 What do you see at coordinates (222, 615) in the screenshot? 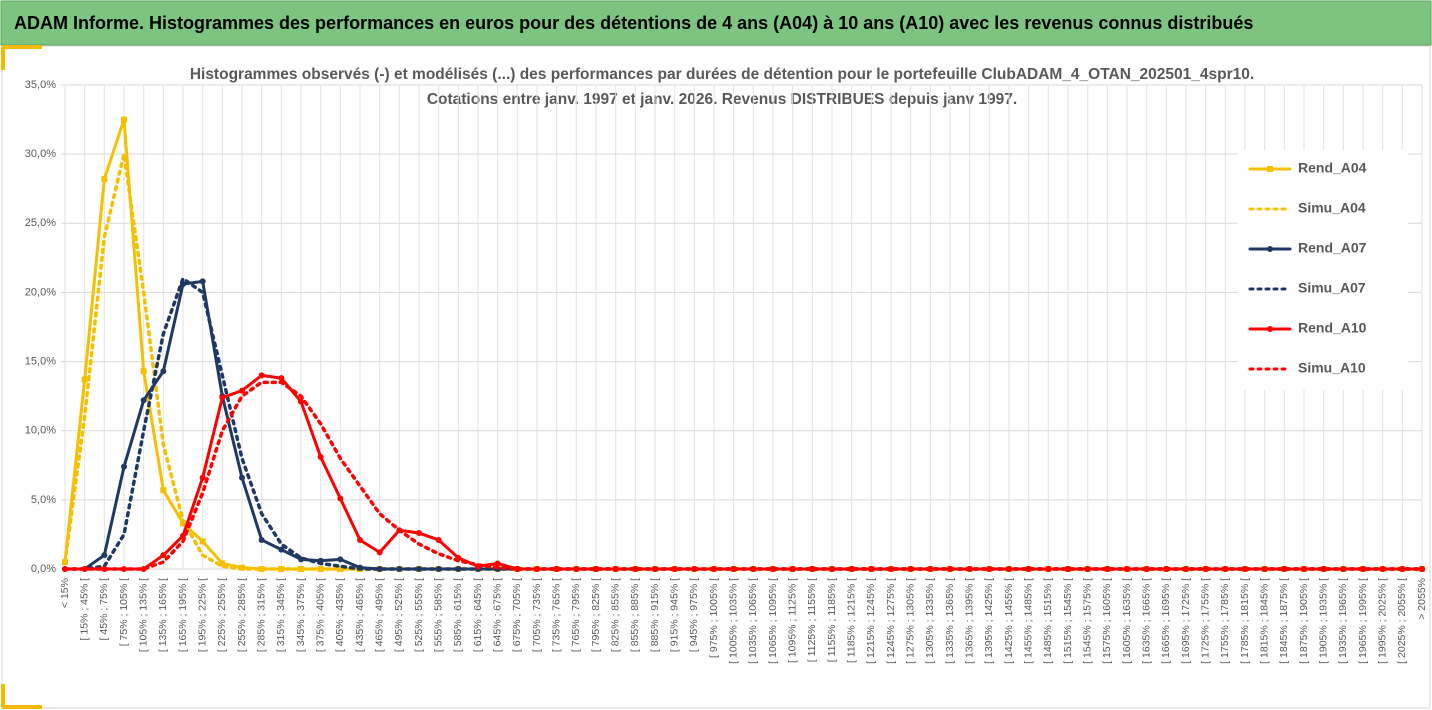
I see `x-tick-label: [ 225% ; 255% [` at bounding box center [222, 615].